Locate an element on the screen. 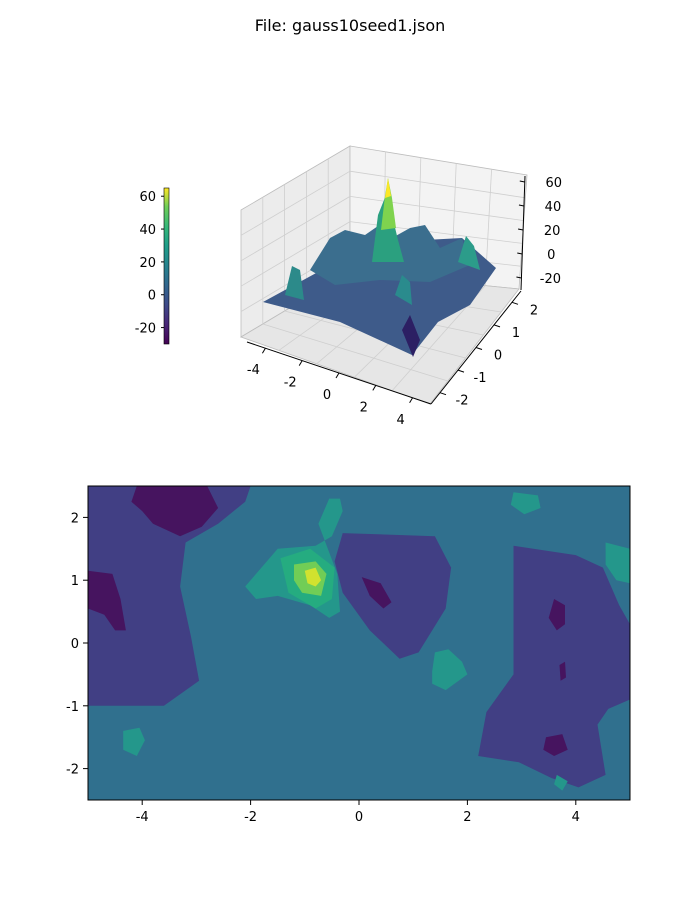 The width and height of the screenshot is (700, 900). y-tick-label: 2 is located at coordinates (534, 310).